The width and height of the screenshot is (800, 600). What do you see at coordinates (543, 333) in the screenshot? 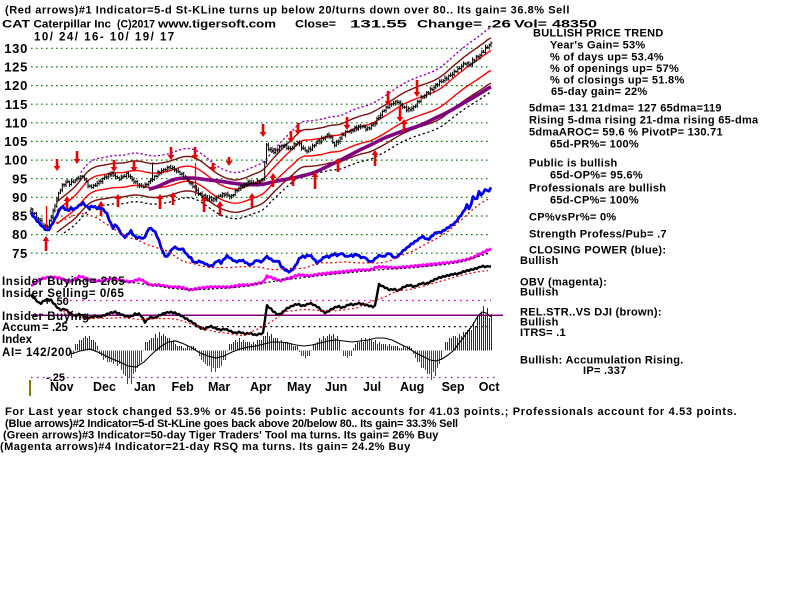
I see `svg-text: ITRS= .1` at bounding box center [543, 333].